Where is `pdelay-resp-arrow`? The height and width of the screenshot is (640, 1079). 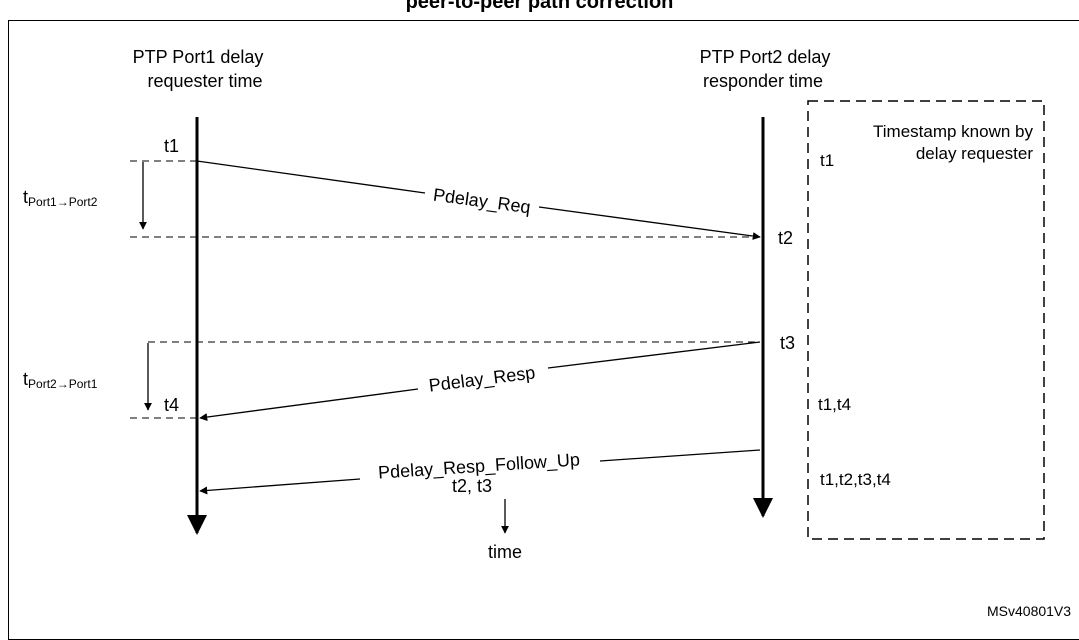 pdelay-resp-arrow is located at coordinates (309, 405).